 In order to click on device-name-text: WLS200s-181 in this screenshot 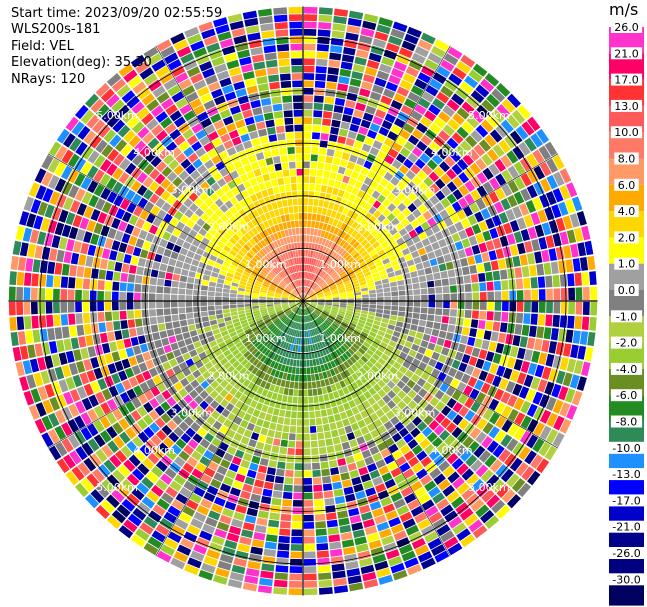, I will do `click(56, 30)`.